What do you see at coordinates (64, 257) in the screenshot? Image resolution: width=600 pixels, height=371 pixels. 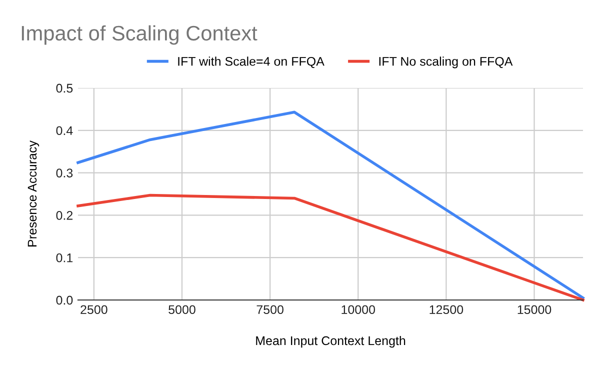 I see `y-tick-label: 0.1` at bounding box center [64, 257].